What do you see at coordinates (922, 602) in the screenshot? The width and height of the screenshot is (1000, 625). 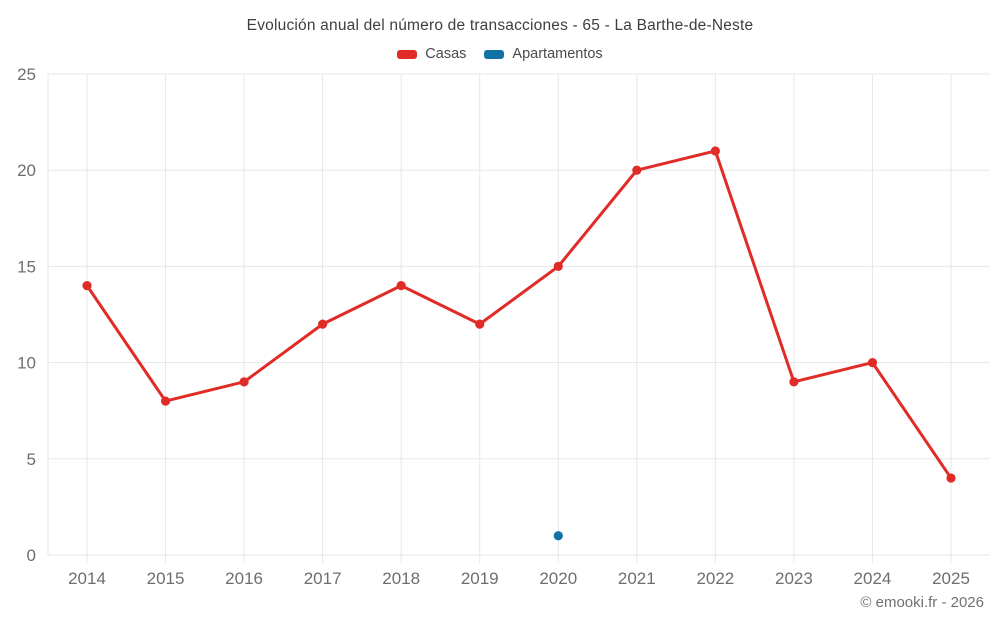 I see `copyright-credit: © emooki.fr - 2026` at bounding box center [922, 602].